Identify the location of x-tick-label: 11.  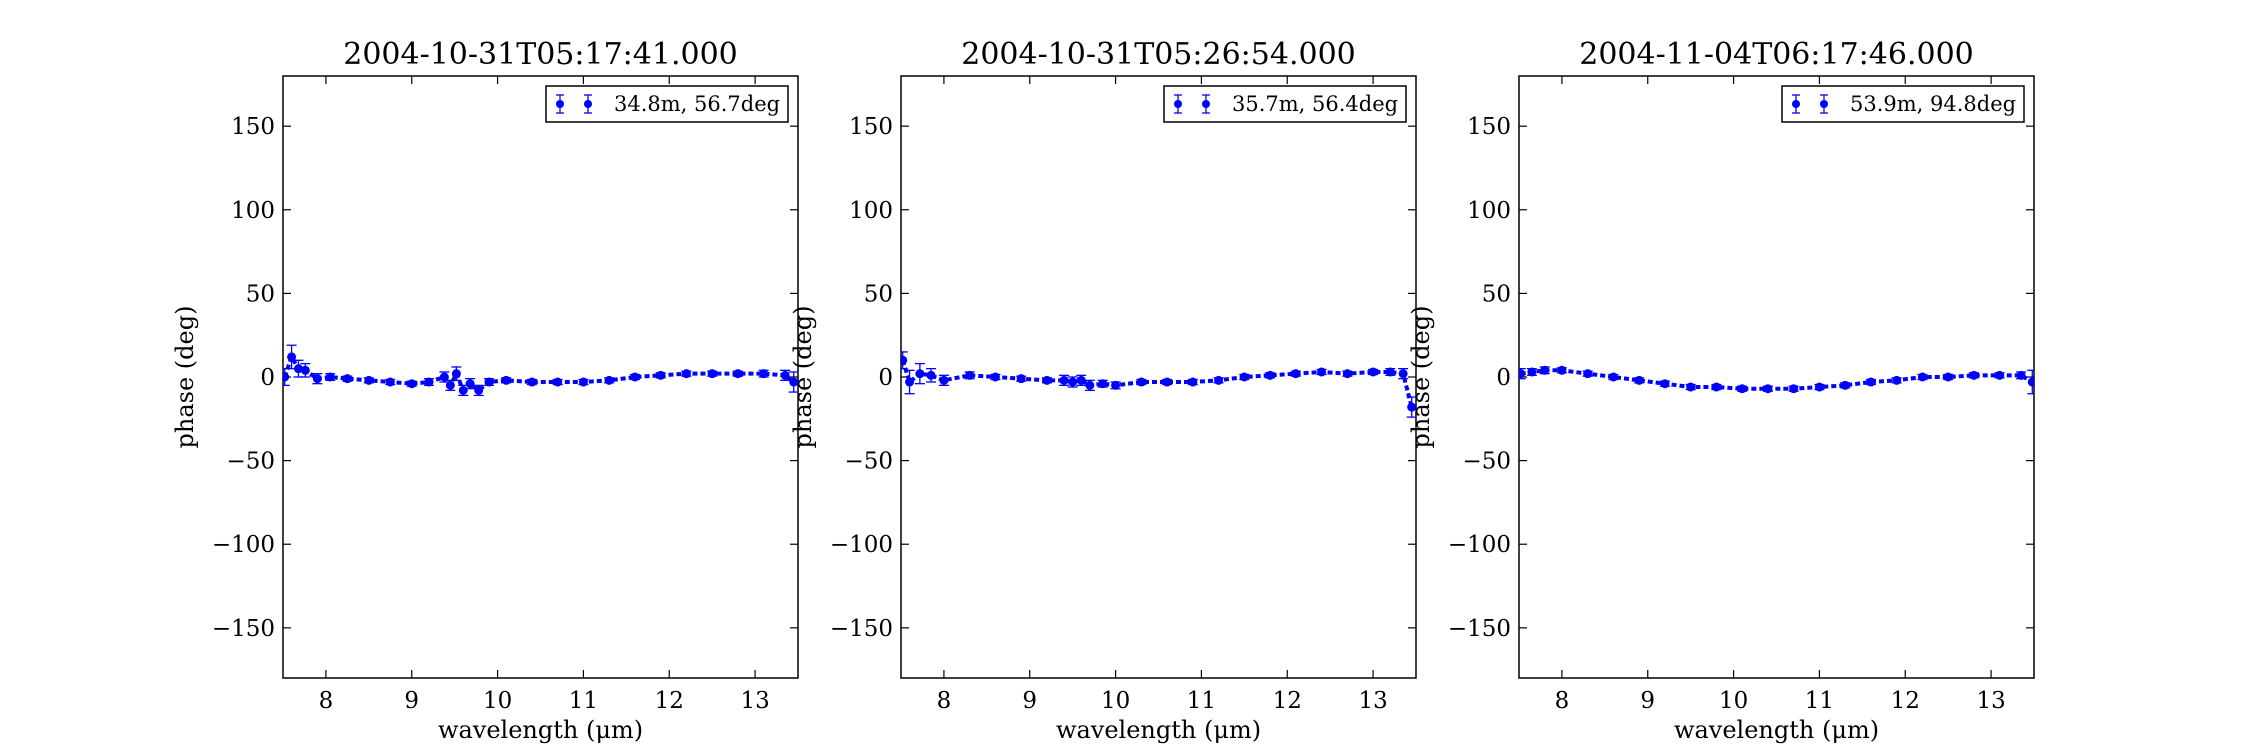
(1819, 701).